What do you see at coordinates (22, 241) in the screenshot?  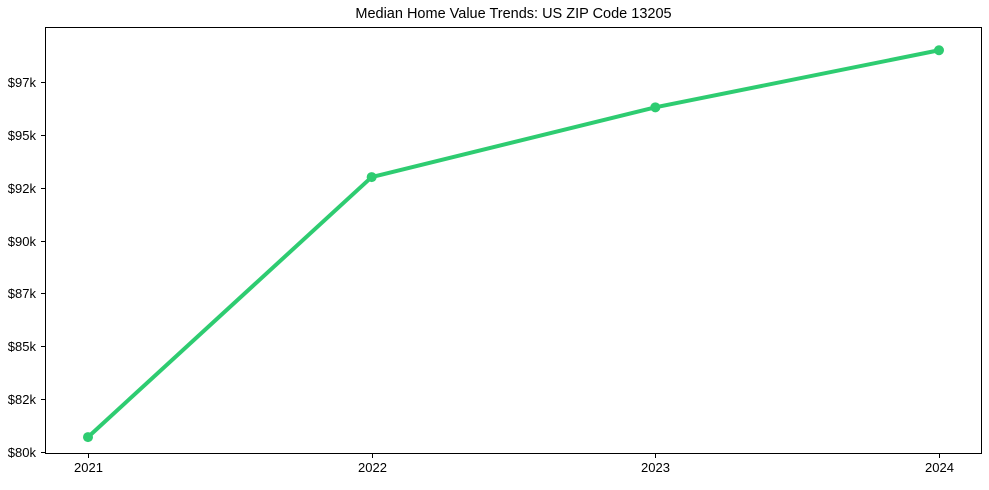 I see `y-tick-label: $90k` at bounding box center [22, 241].